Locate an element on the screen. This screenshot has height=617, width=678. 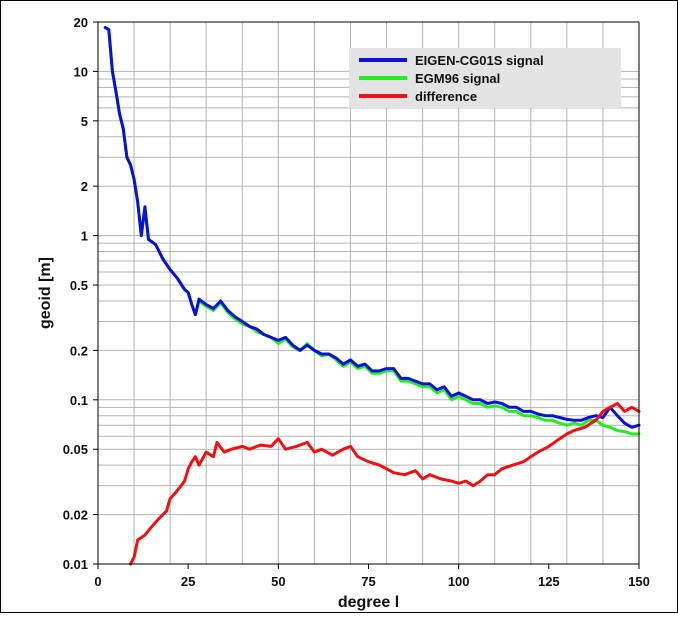
y-axis-title: geoid [m] is located at coordinates (45, 293).